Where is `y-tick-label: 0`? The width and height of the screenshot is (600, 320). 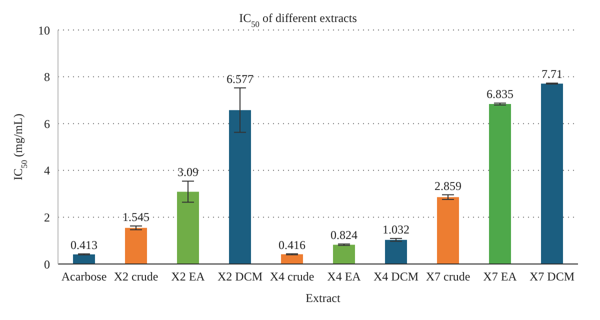
y-tick-label: 0 is located at coordinates (47, 264).